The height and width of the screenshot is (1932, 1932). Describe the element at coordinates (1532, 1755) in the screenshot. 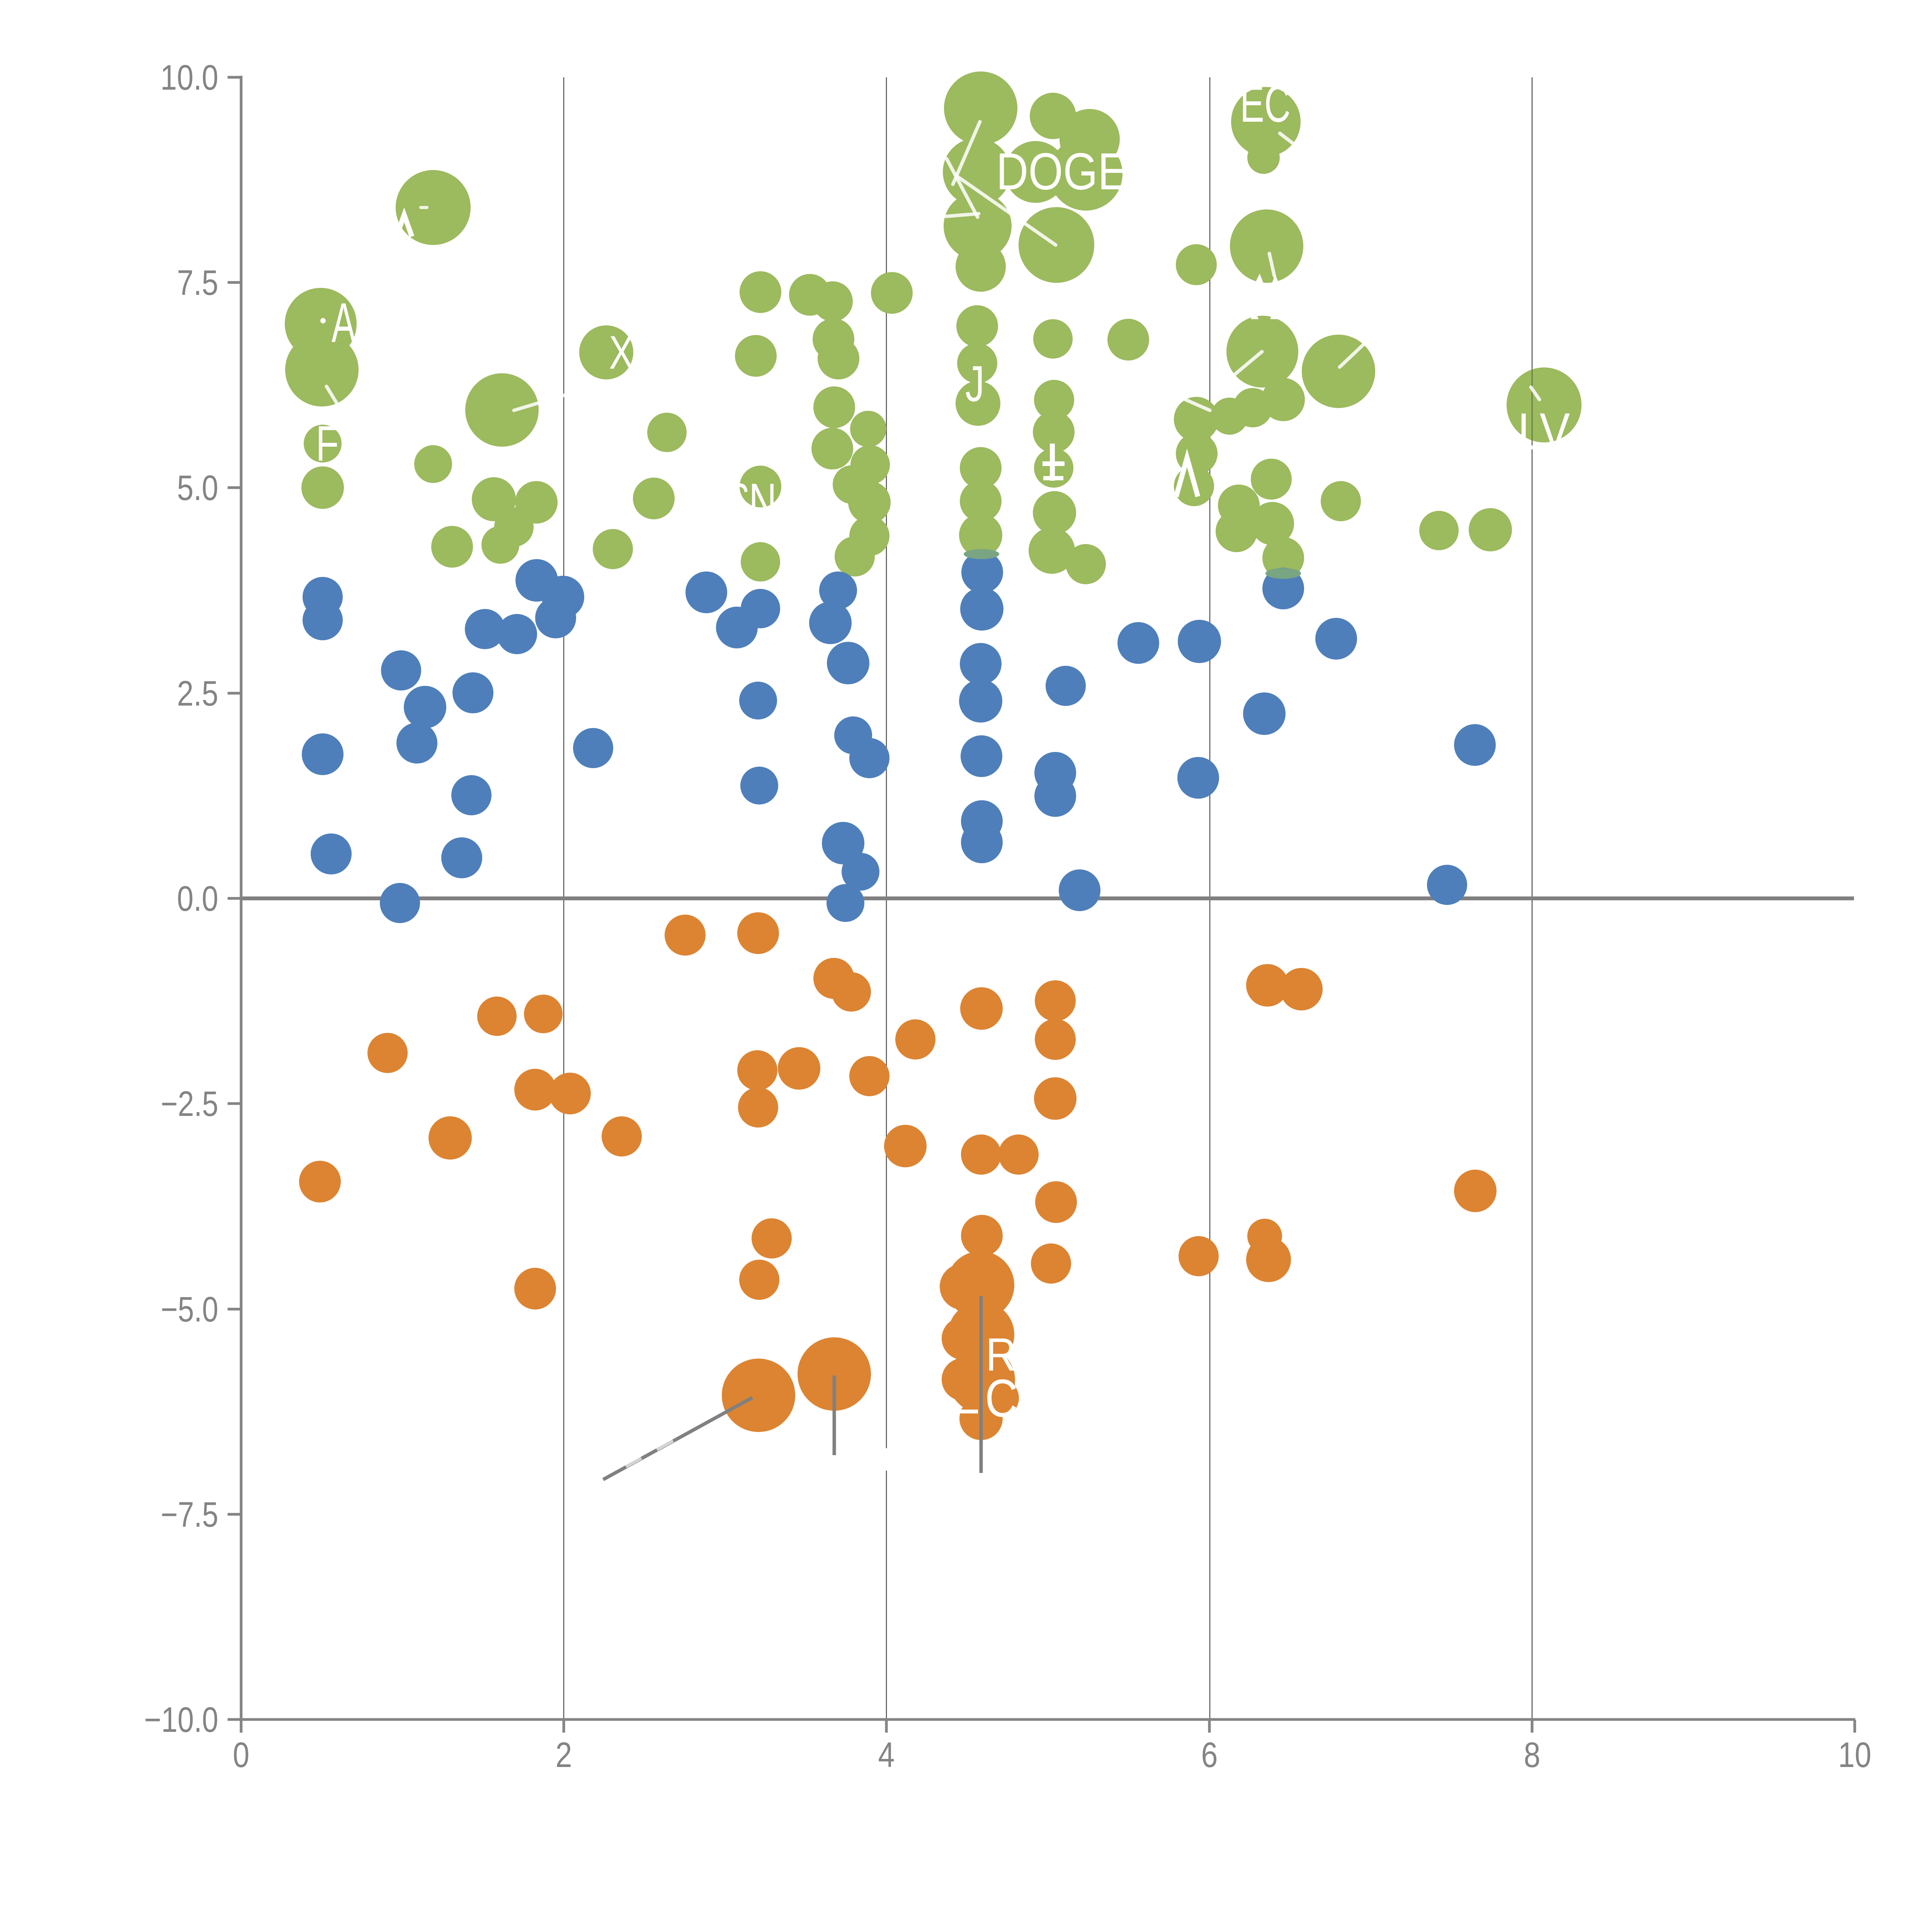

I see `svg-text: 8` at that location.